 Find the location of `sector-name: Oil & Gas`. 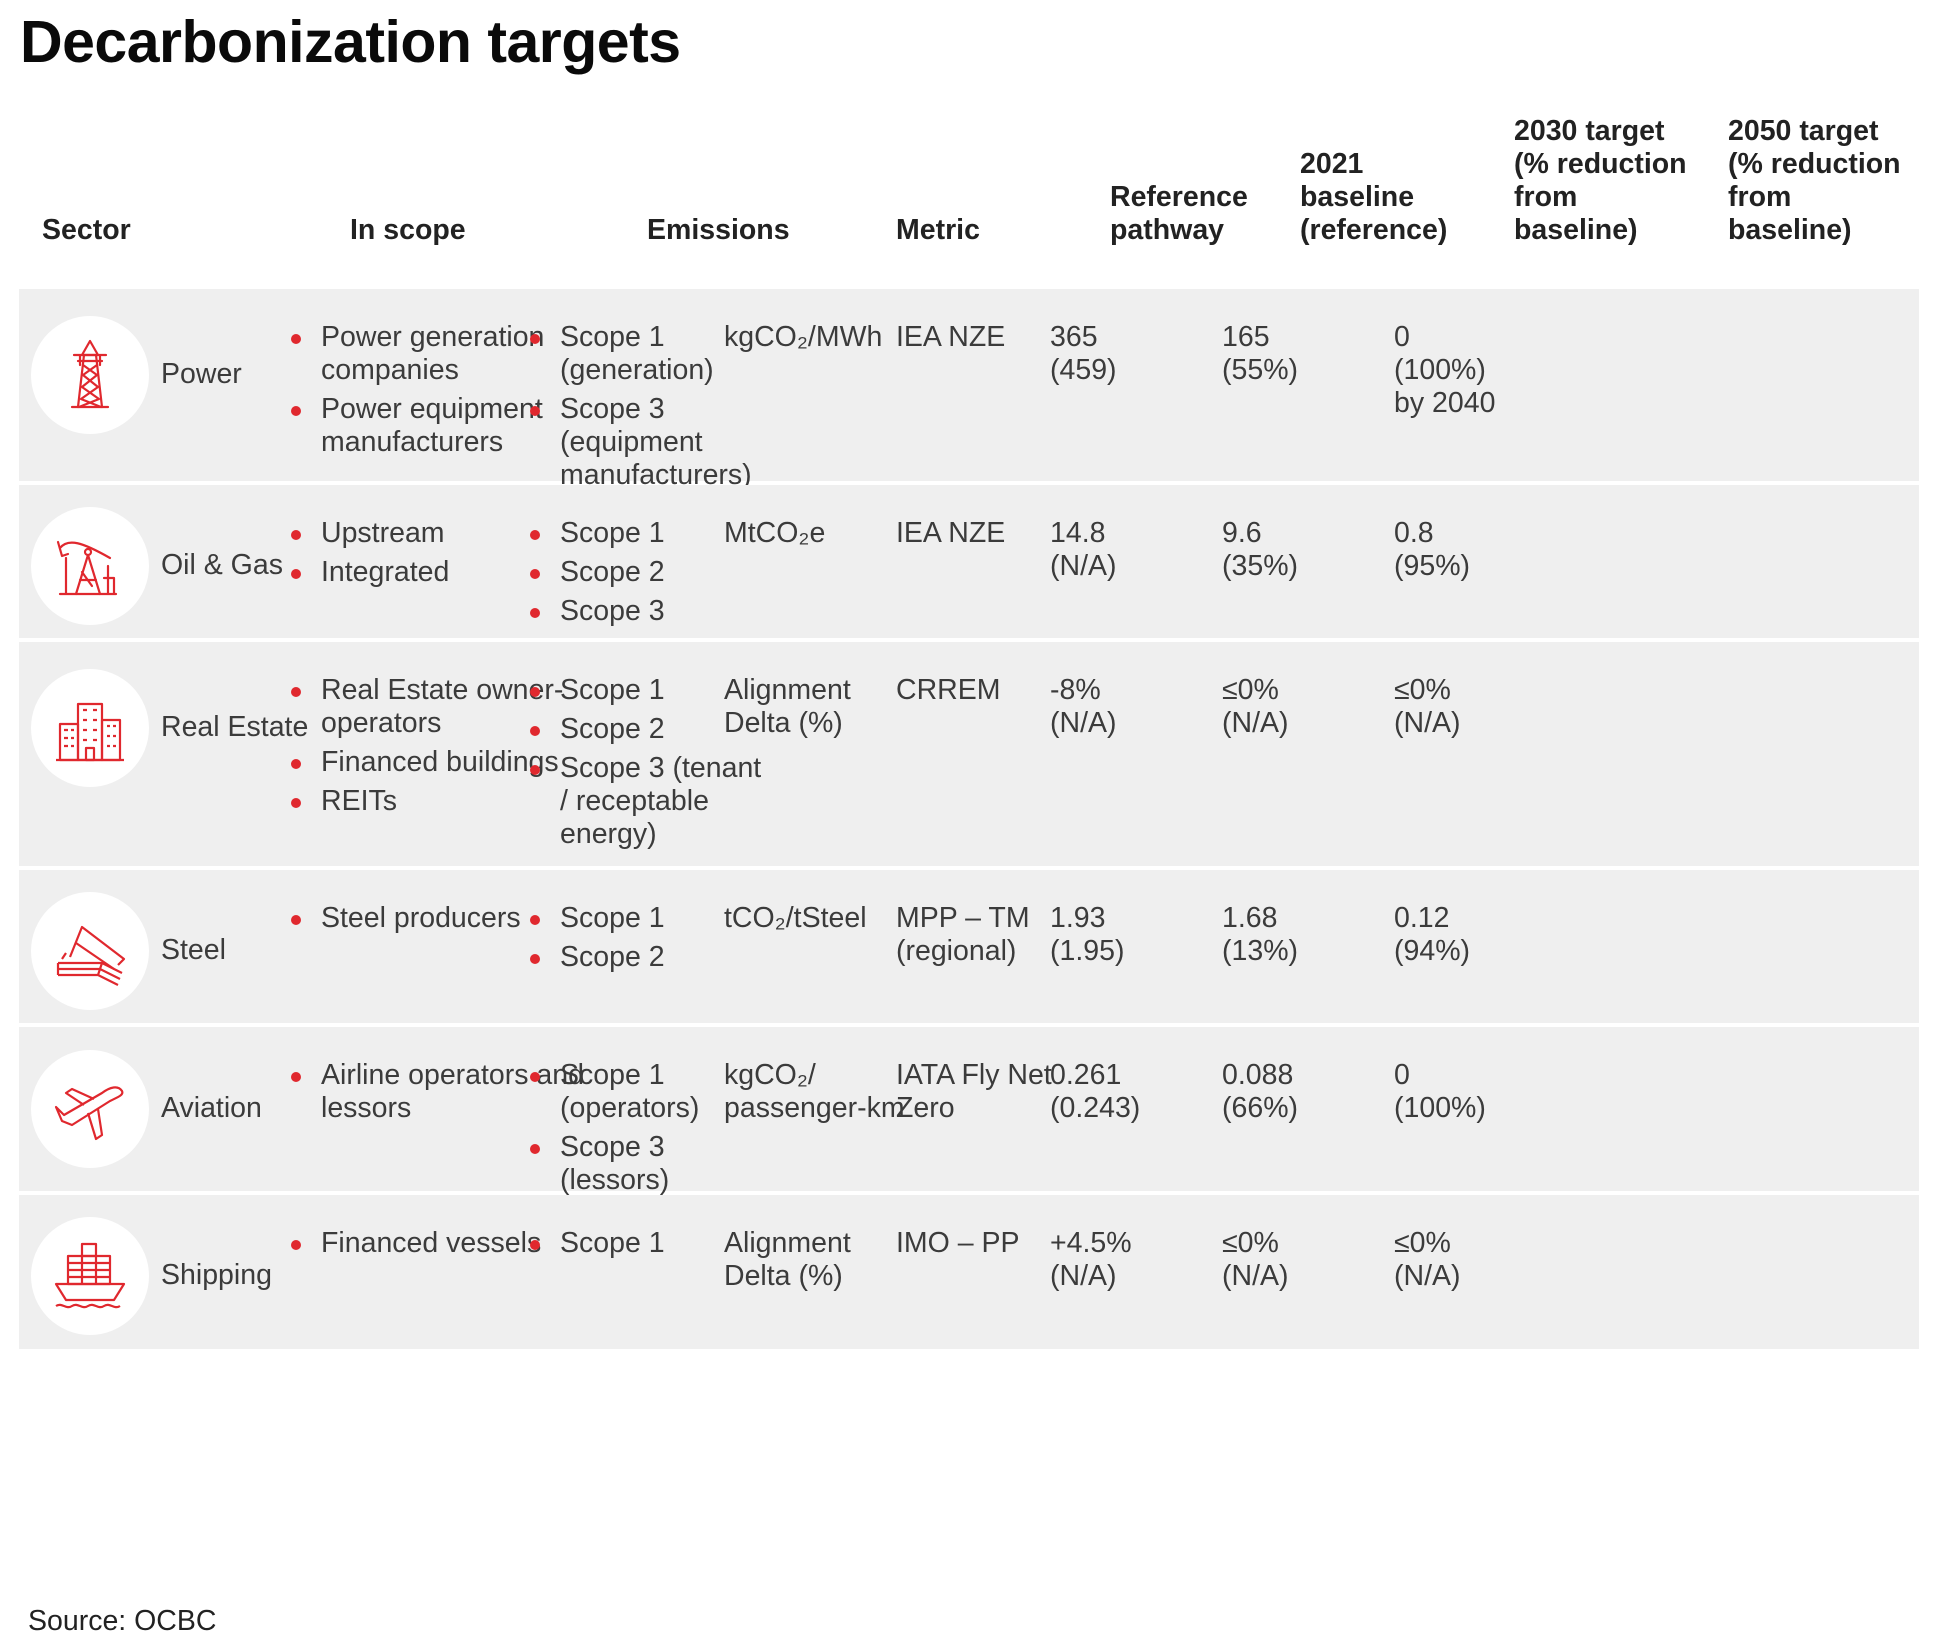

sector-name: Oil & Gas is located at coordinates (222, 565).